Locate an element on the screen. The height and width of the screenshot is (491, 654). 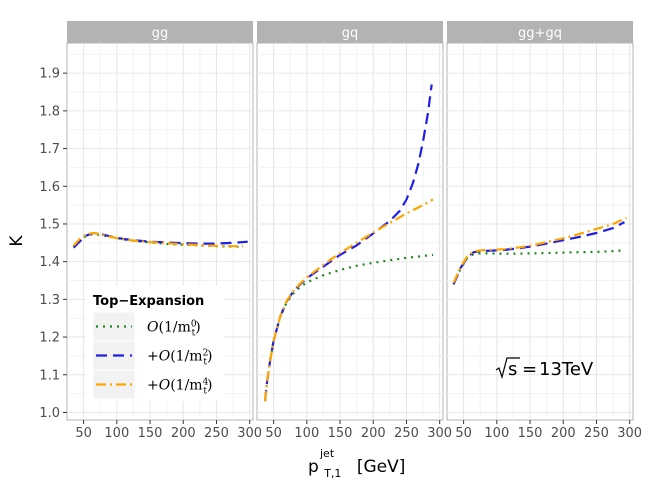
legend-label-power: 4 is located at coordinates (206, 383).